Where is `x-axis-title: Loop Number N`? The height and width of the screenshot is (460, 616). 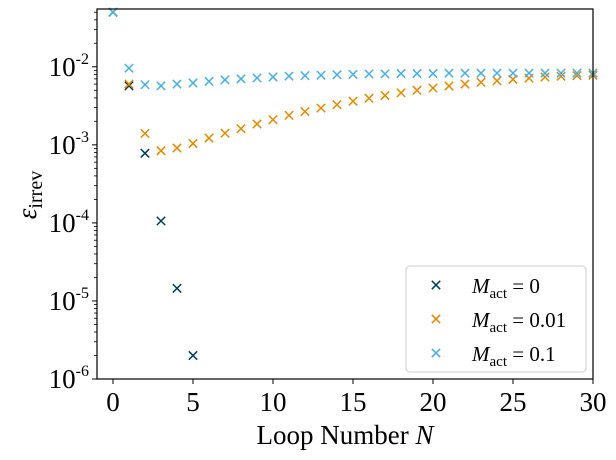 x-axis-title: Loop Number N is located at coordinates (346, 435).